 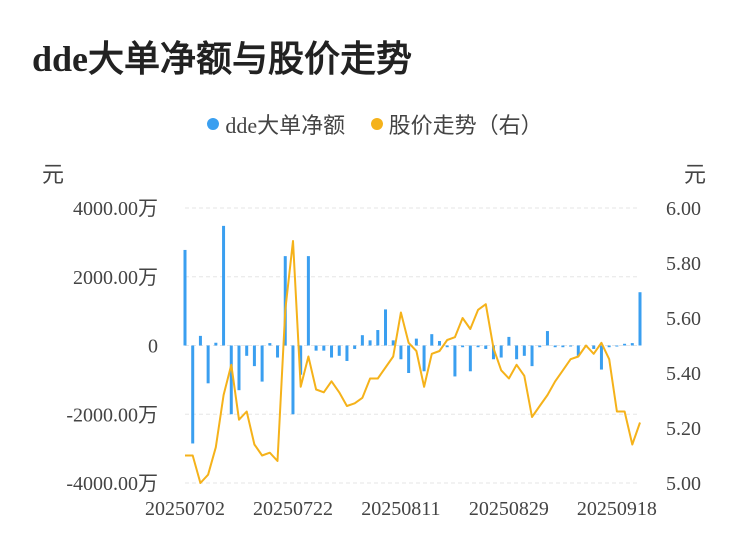 I want to click on x-tick-label: 20250811, so click(x=400, y=509).